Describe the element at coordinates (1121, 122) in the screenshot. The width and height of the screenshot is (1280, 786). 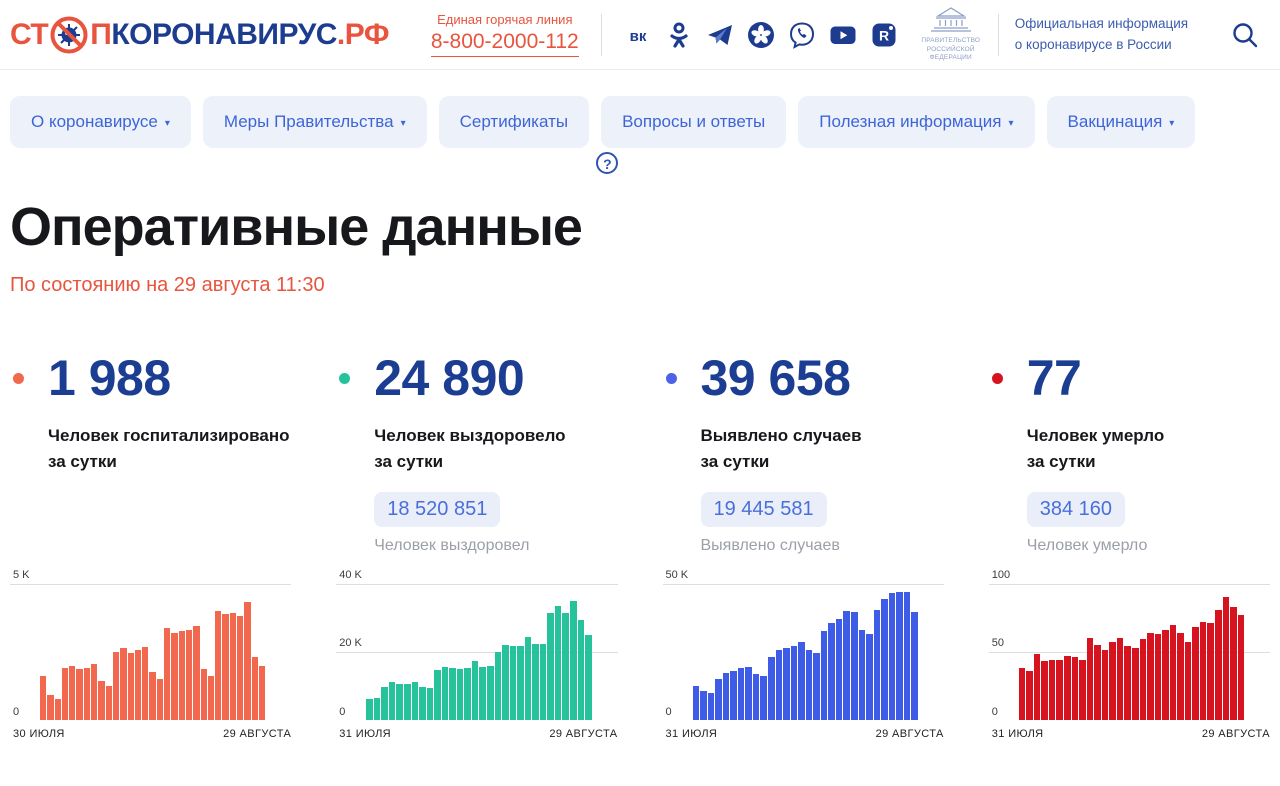
I see `nav-item-vaccination: Вакцинация ▾` at that location.